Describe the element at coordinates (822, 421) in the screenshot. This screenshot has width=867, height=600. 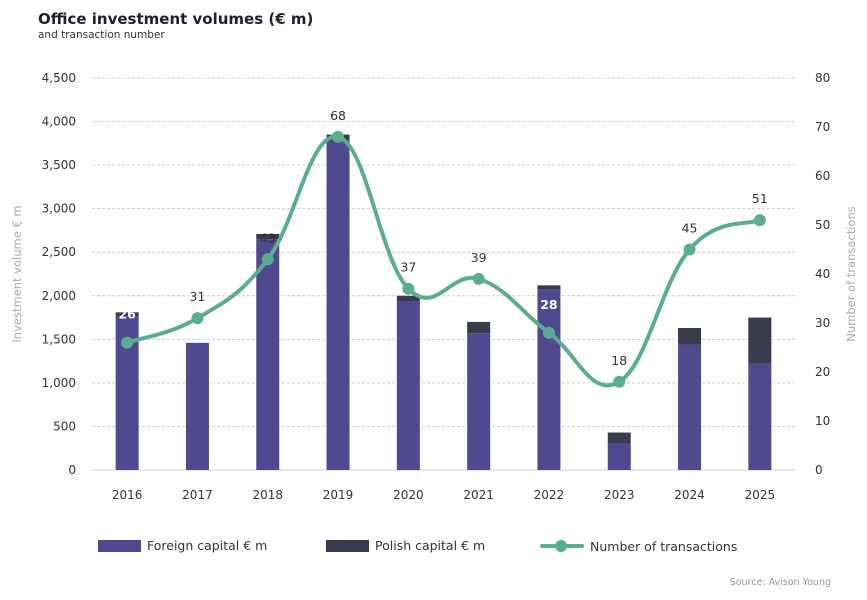
I see `y2-tick-label: 10` at that location.